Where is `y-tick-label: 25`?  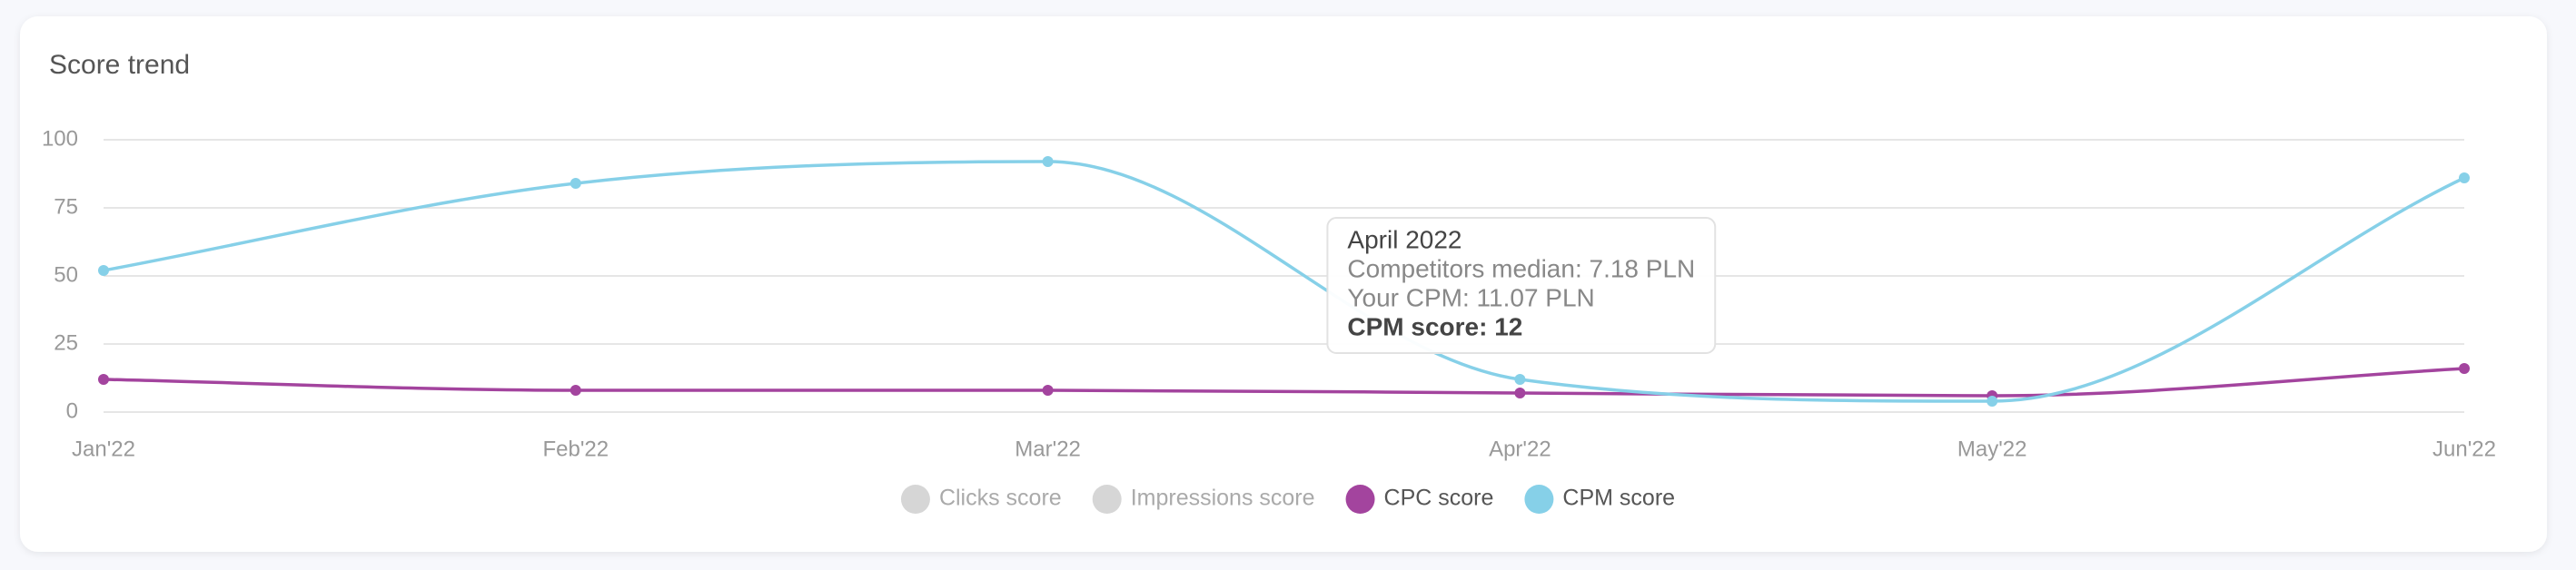 y-tick-label: 25 is located at coordinates (66, 342).